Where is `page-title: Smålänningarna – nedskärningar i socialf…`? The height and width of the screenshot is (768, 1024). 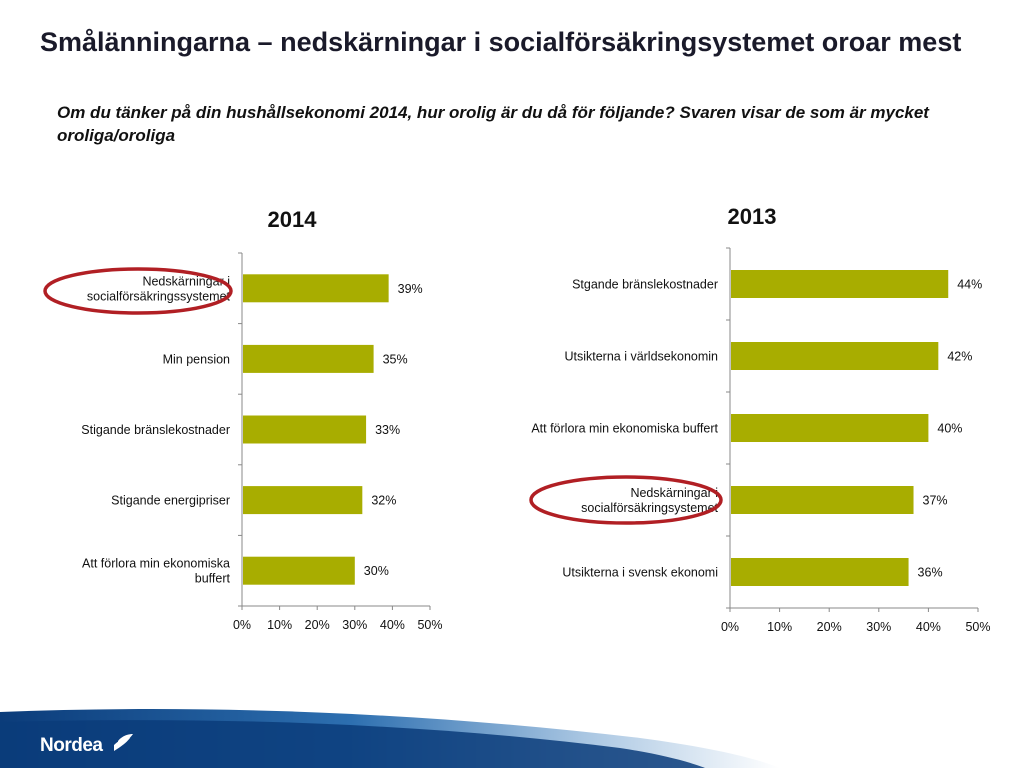
page-title: Smålänningarna – nedskärningar i socialf… is located at coordinates (501, 42).